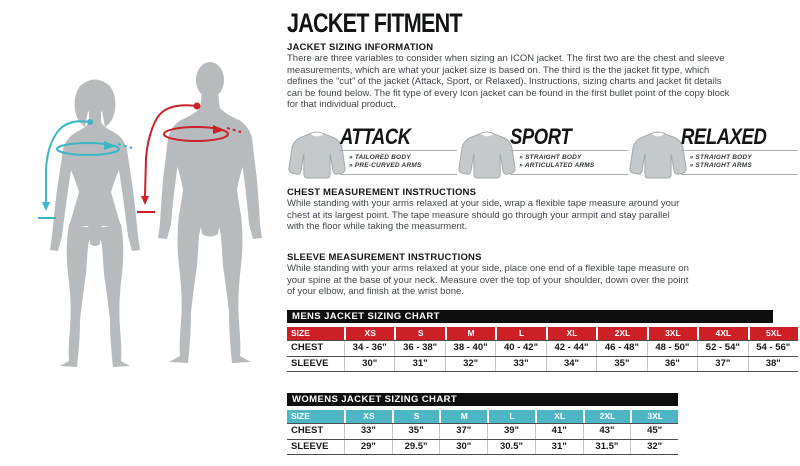 The height and width of the screenshot is (466, 800). Describe the element at coordinates (76, 295) in the screenshot. I see `female-left-leg` at that location.